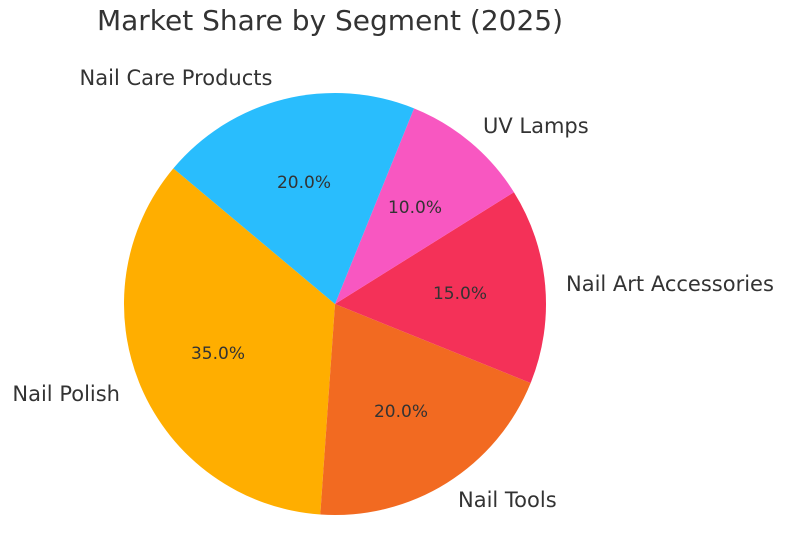 The image size is (792, 534). What do you see at coordinates (304, 183) in the screenshot?
I see `slice-pct-nail-care-products: 20.0%` at bounding box center [304, 183].